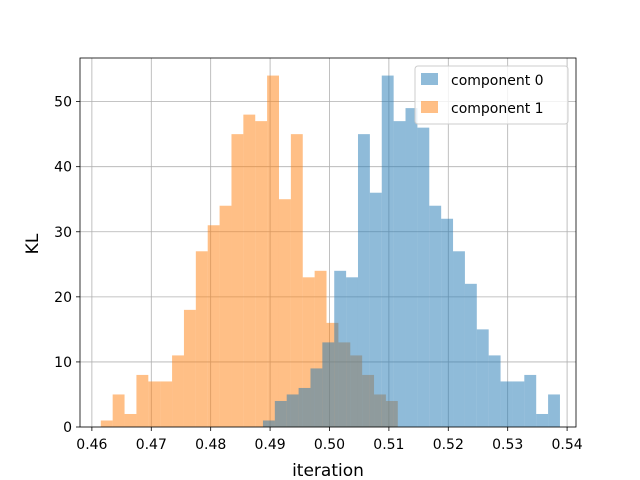 Image resolution: width=640 pixels, height=480 pixels. I want to click on x-axis-label: iteration, so click(328, 470).